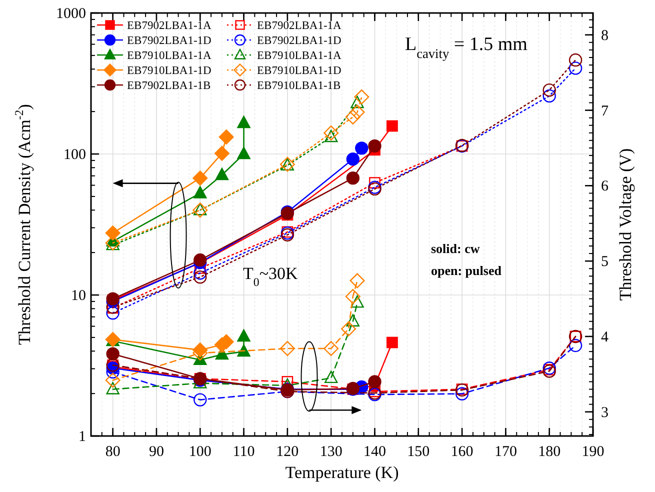  What do you see at coordinates (374, 452) in the screenshot?
I see `x-tick-label: 140` at bounding box center [374, 452].